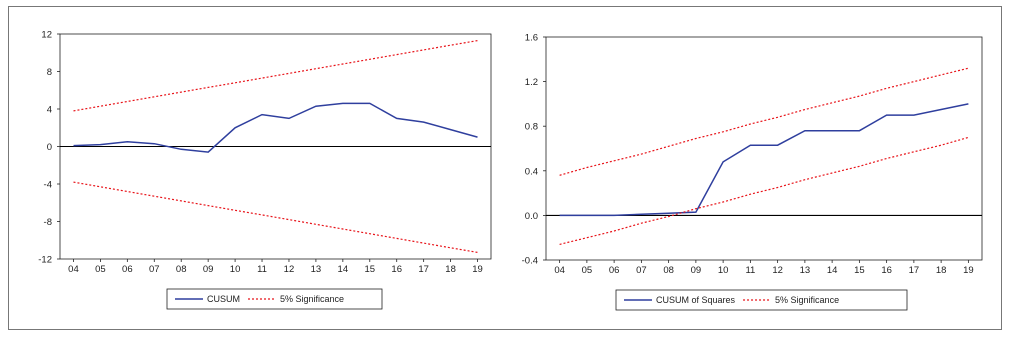  What do you see at coordinates (531, 127) in the screenshot?
I see `y-tick-label: 0.8` at bounding box center [531, 127].